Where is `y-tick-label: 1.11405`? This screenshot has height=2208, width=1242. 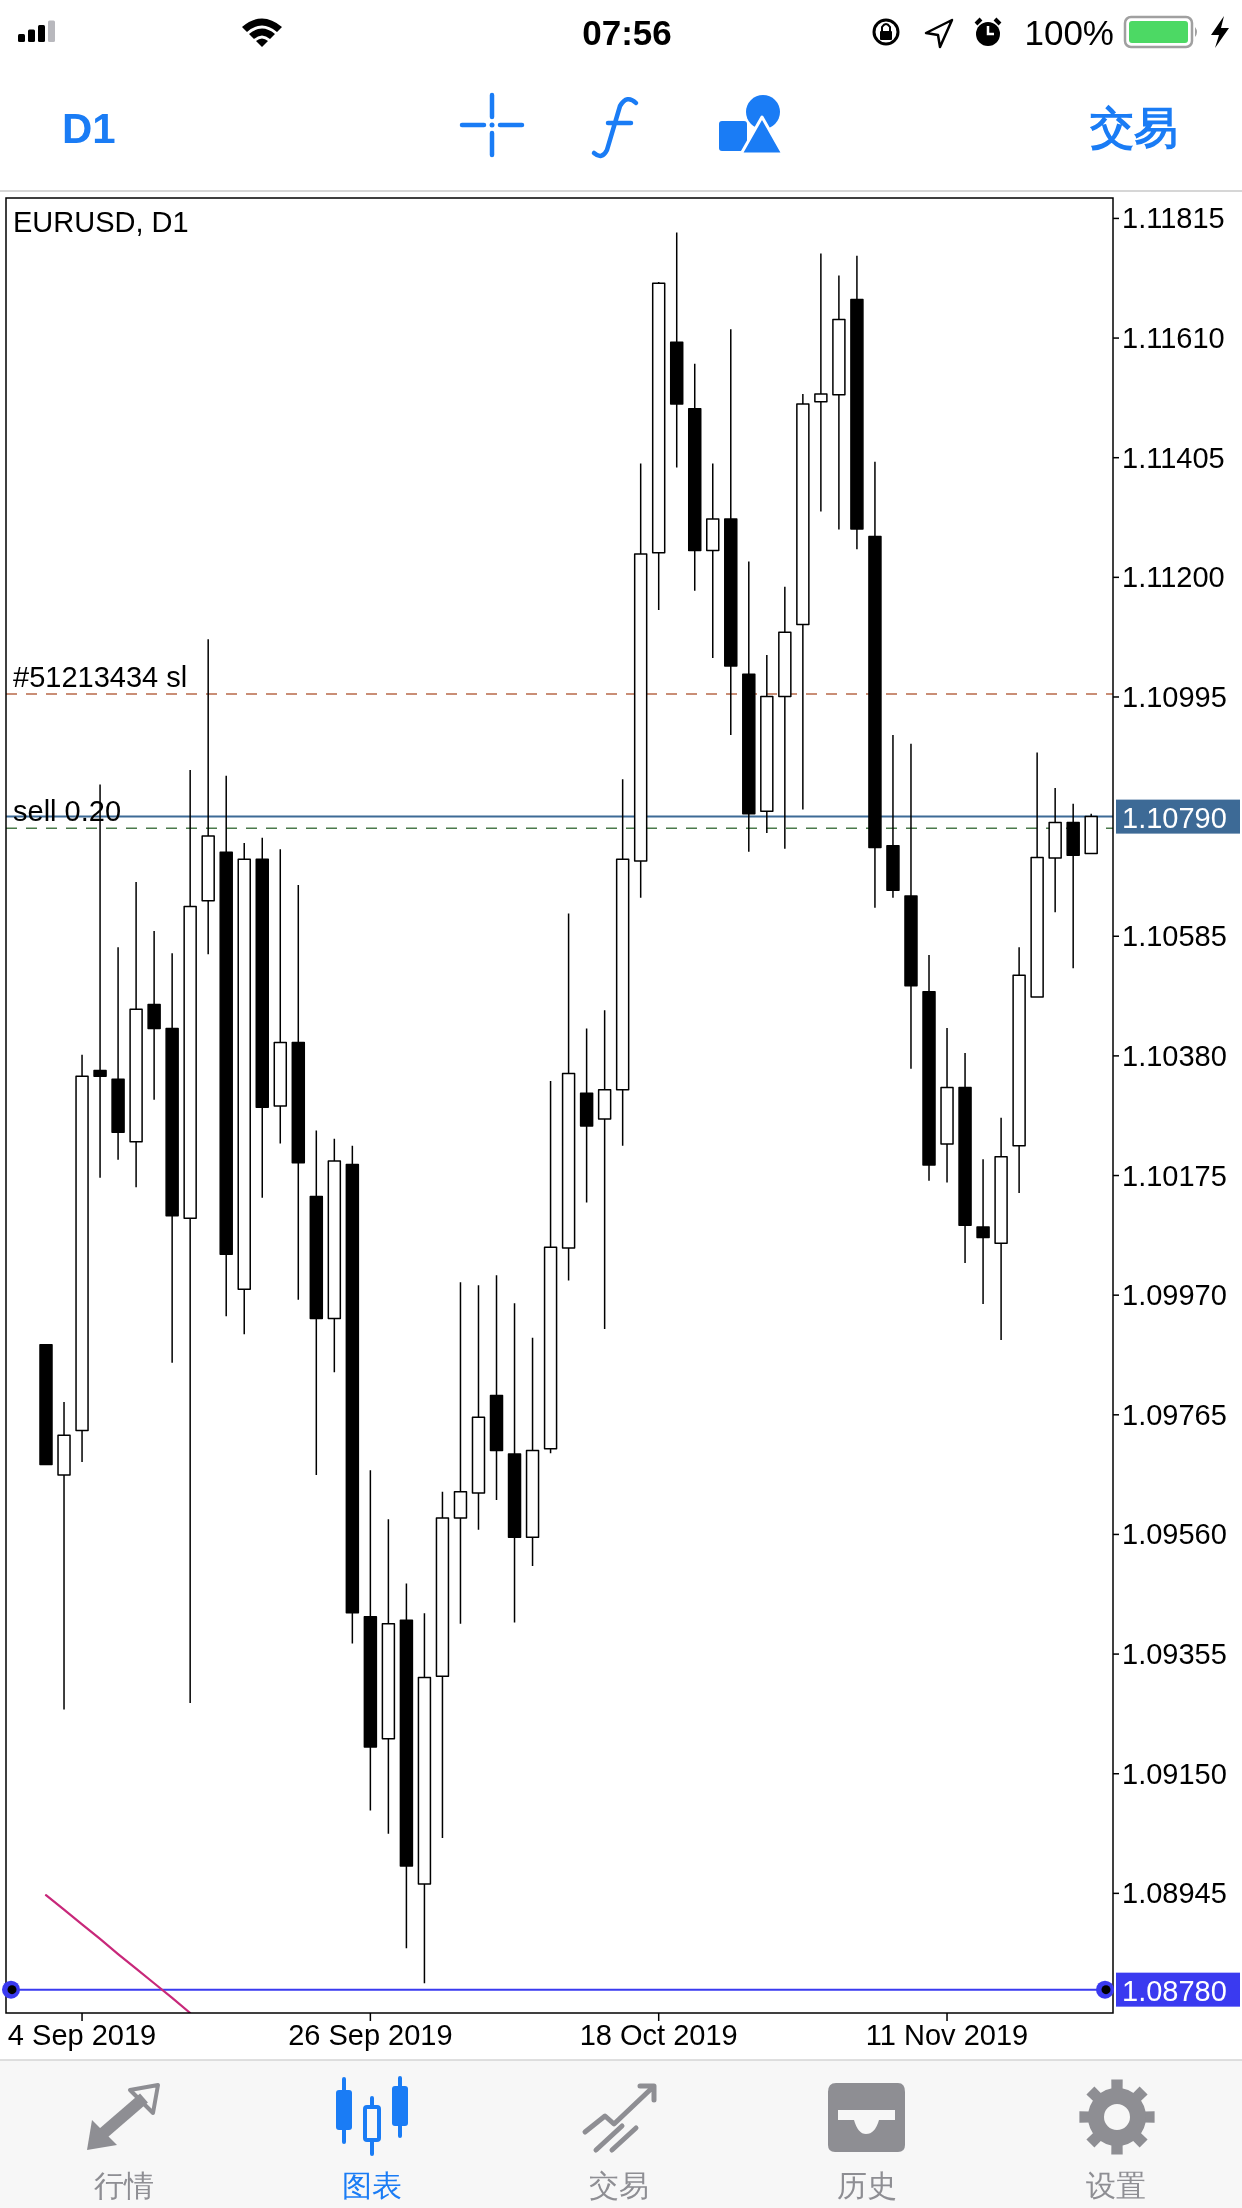 y-tick-label: 1.11405 is located at coordinates (1173, 457).